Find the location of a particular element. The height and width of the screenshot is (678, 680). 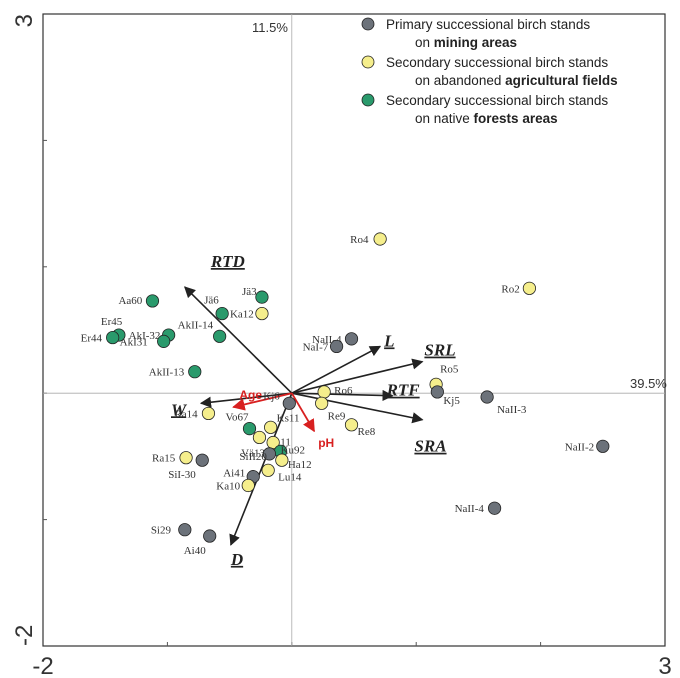

legend-marker-forest is located at coordinates (368, 100).